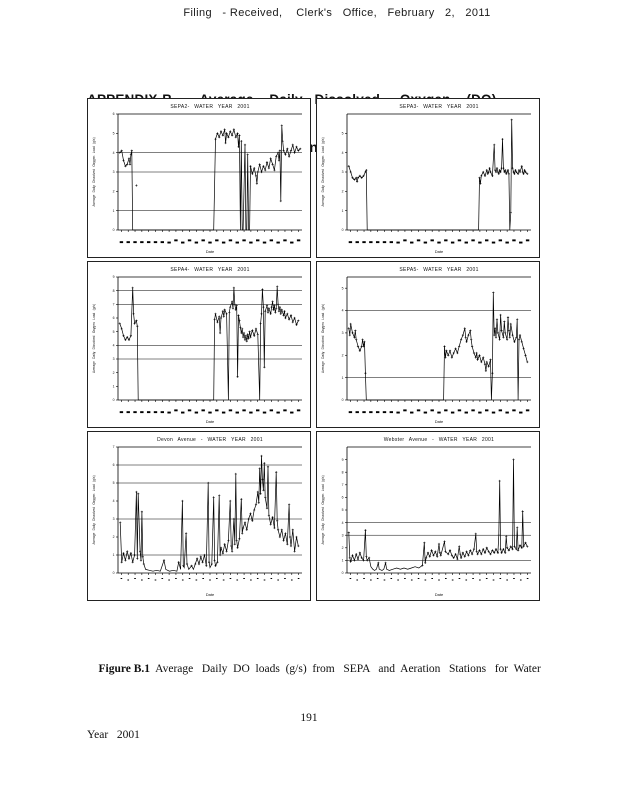 The width and height of the screenshot is (618, 800). Describe the element at coordinates (210, 440) in the screenshot. I see `chart-title: Devon Avenue - WATER YEAR 2001` at that location.